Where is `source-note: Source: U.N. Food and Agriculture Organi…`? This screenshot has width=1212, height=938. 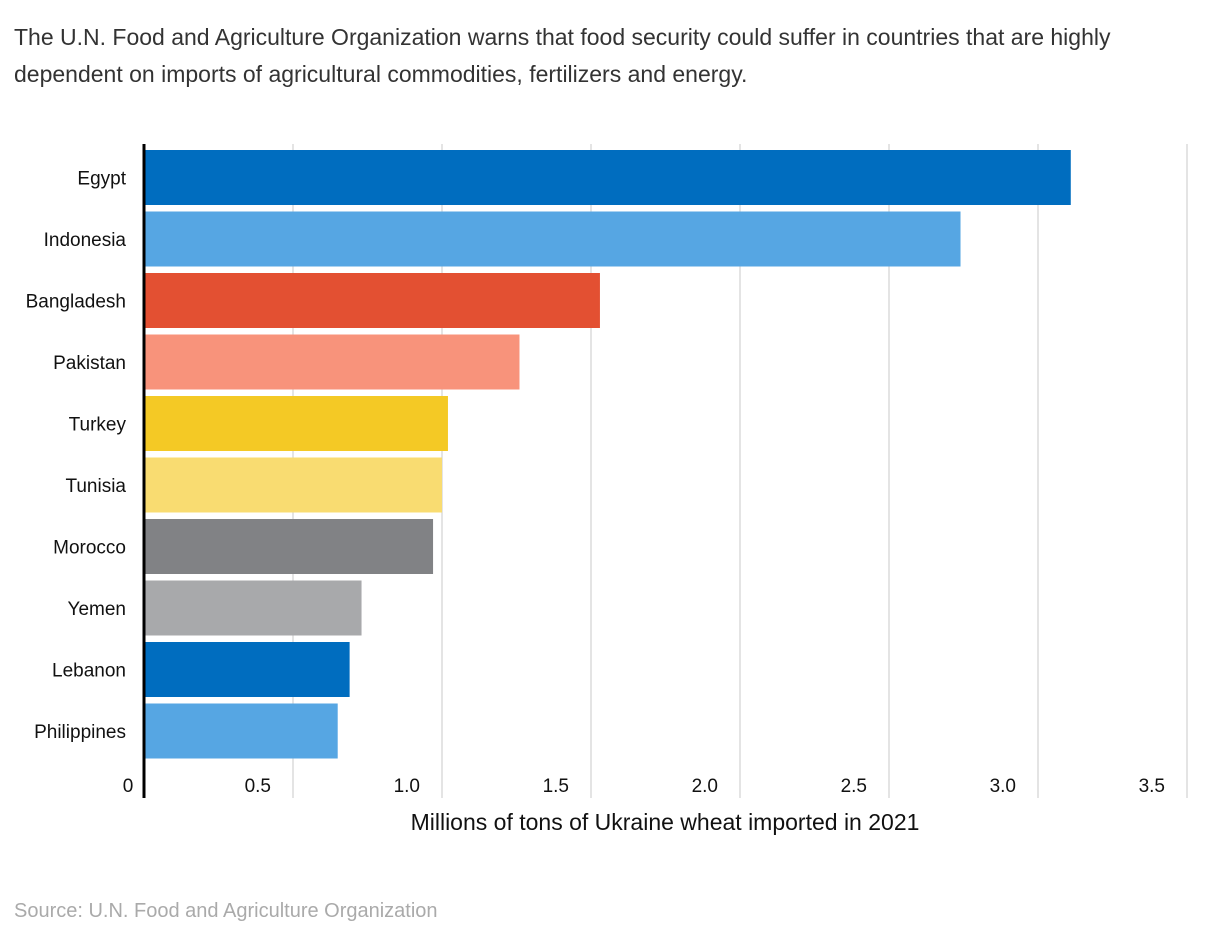 source-note: Source: U.N. Food and Agriculture Organi… is located at coordinates (226, 911).